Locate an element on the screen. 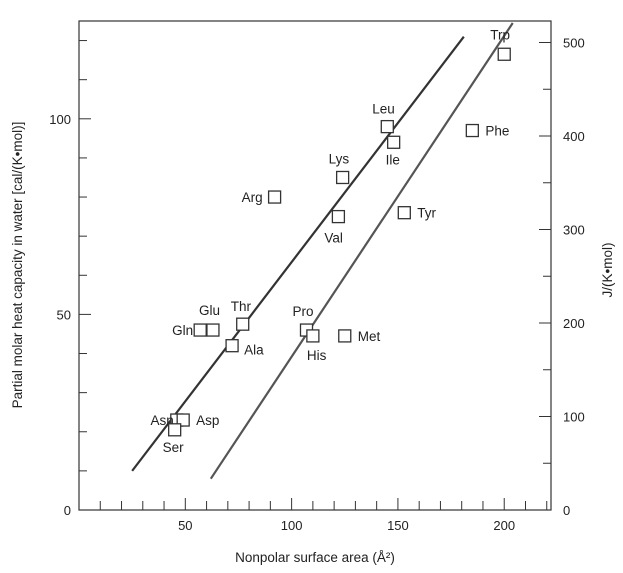 The height and width of the screenshot is (573, 623). data-point-thr is located at coordinates (243, 324).